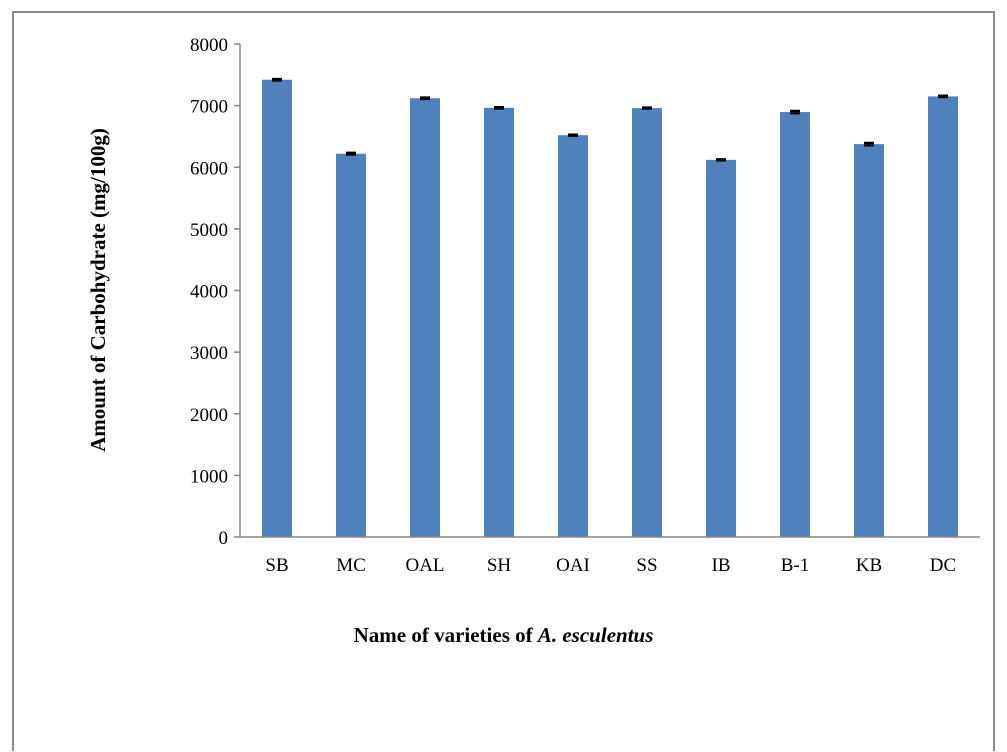 This screenshot has width=1007, height=752. What do you see at coordinates (721, 348) in the screenshot?
I see `bar-ib` at bounding box center [721, 348].